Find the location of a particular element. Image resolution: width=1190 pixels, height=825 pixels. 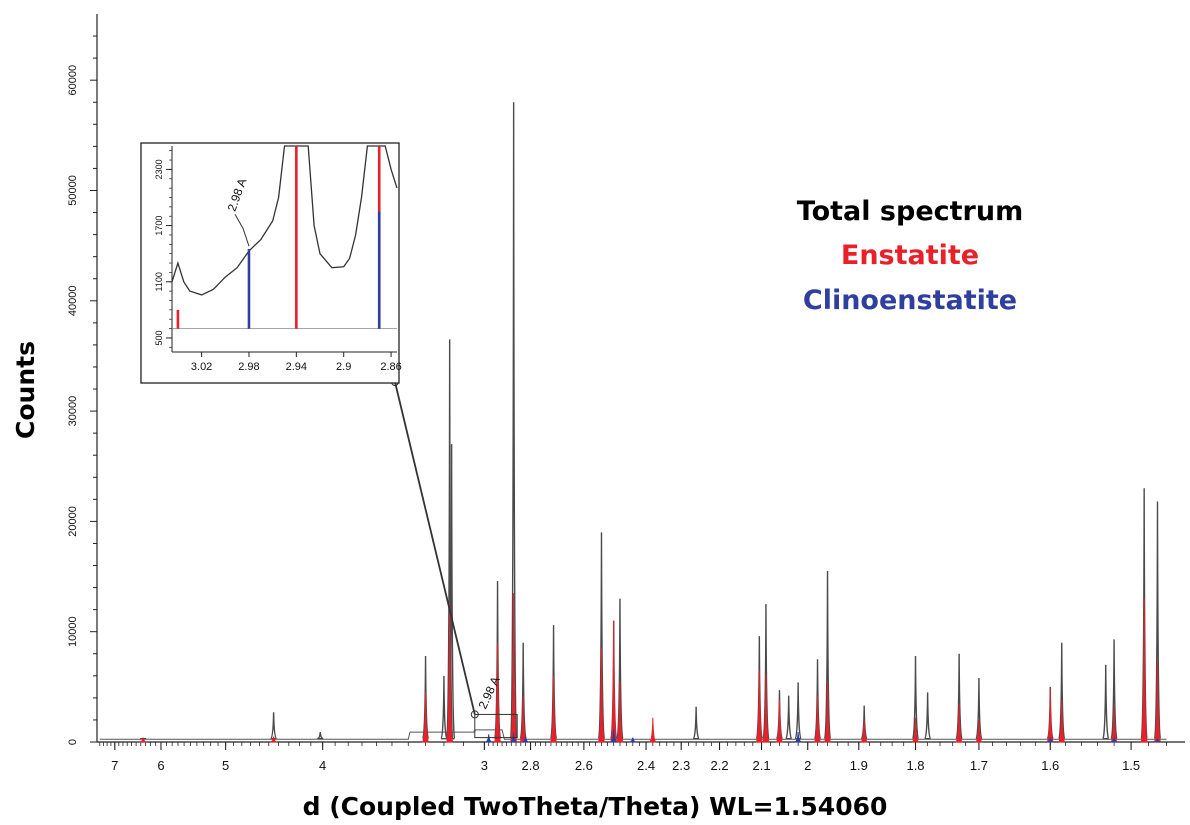

x-axis-title: d (Coupled TwoTheta/Theta) WL=1.54060 is located at coordinates (595, 806).